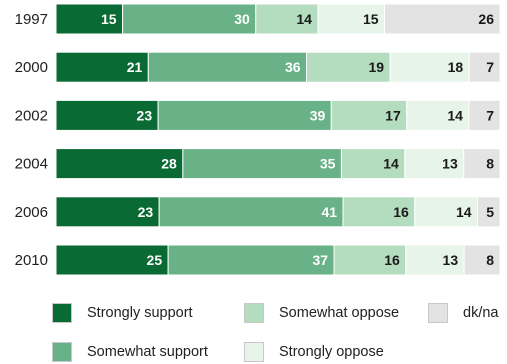  What do you see at coordinates (140, 313) in the screenshot?
I see `legend-label: Strongly support` at bounding box center [140, 313].